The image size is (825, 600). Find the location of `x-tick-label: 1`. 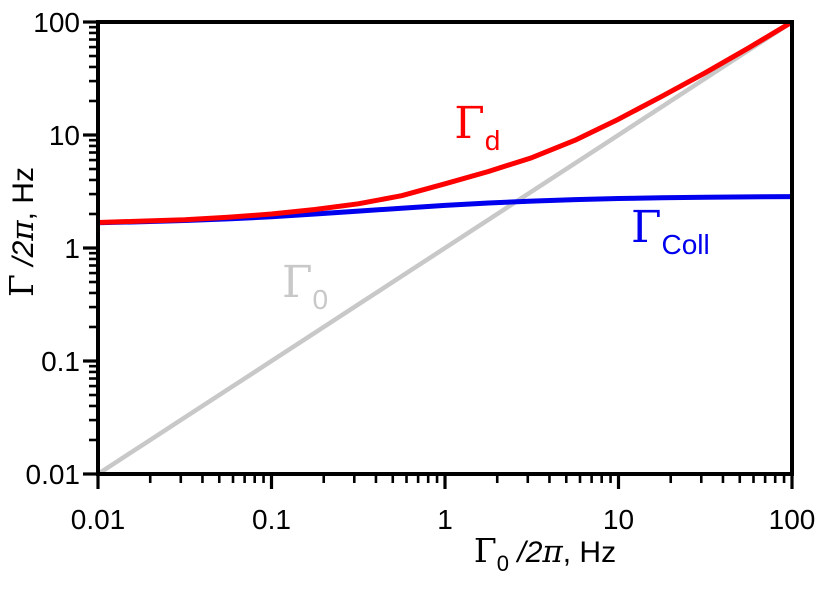

x-tick-label: 1 is located at coordinates (445, 519).